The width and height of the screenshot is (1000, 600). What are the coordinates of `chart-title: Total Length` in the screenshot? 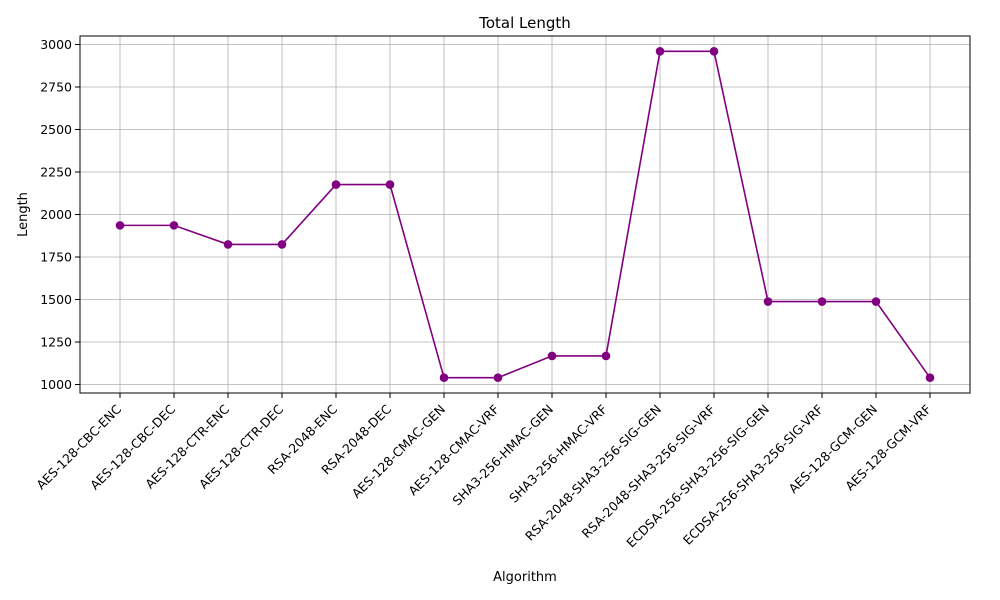 It's located at (524, 23).